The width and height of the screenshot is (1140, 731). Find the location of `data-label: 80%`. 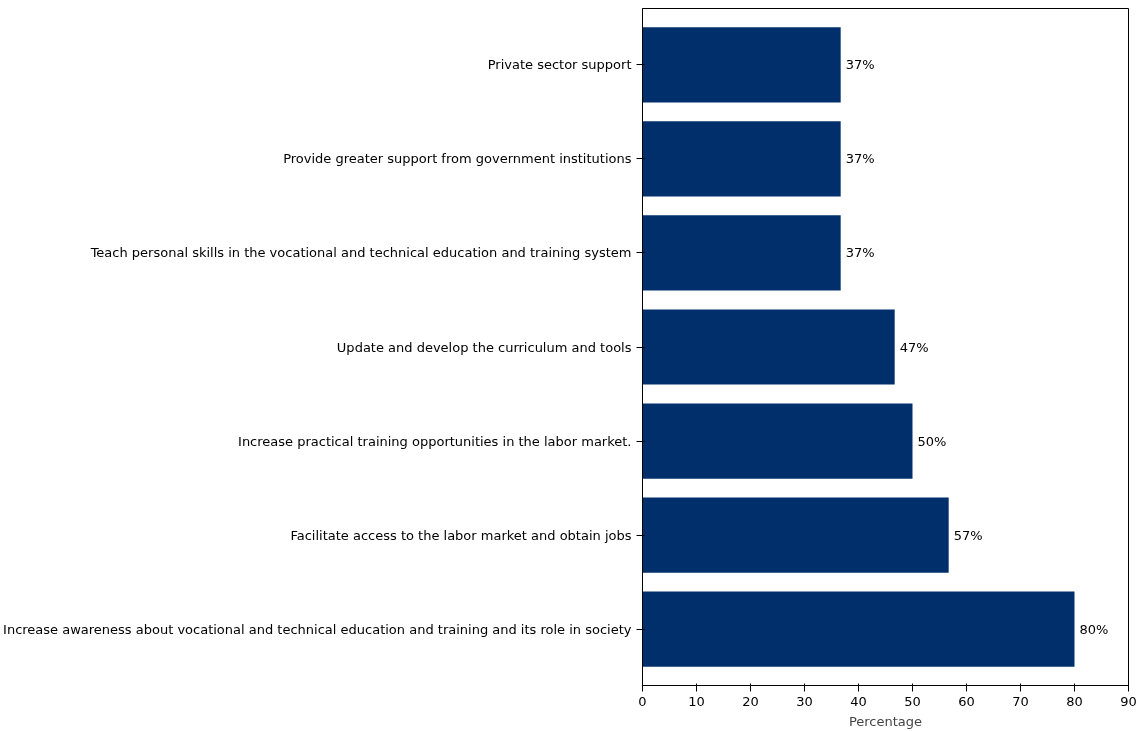

data-label: 80% is located at coordinates (1094, 629).